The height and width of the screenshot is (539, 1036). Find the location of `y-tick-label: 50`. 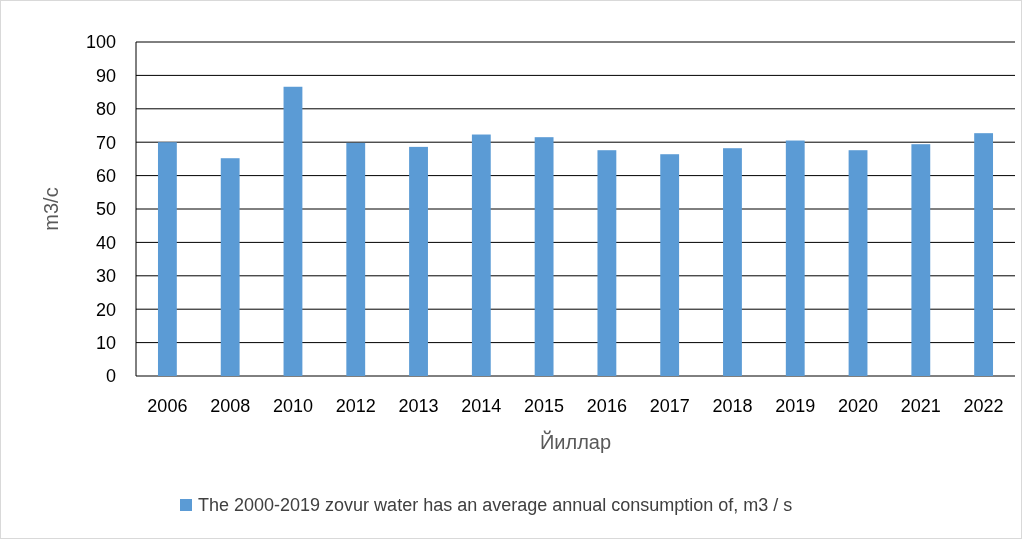

y-tick-label: 50 is located at coordinates (105, 209).